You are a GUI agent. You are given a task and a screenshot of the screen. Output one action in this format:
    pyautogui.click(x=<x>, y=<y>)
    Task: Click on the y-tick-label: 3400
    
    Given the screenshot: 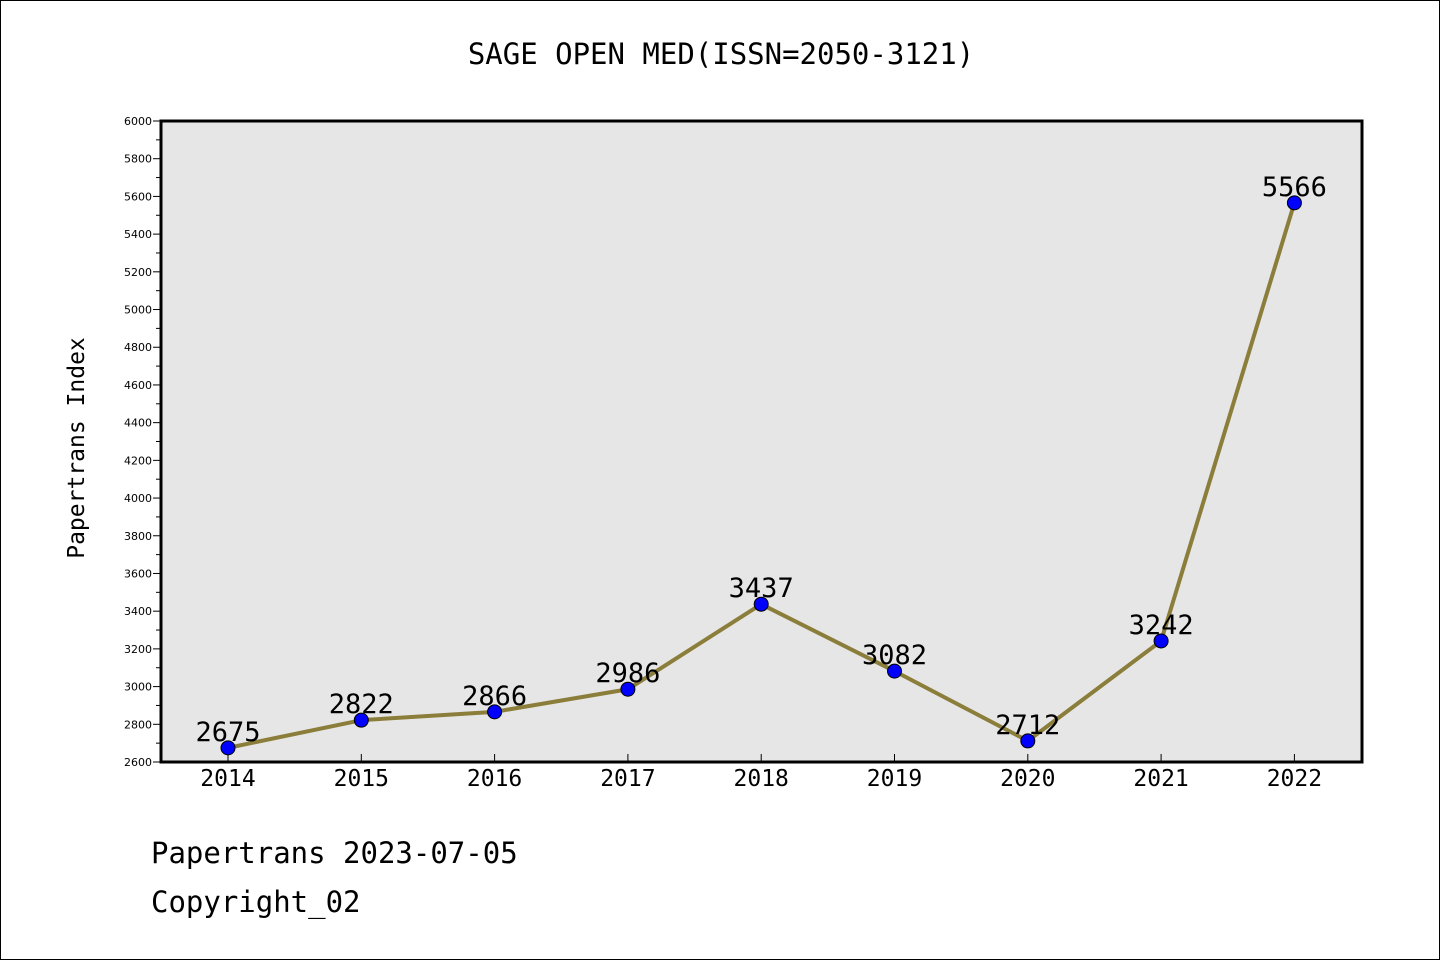 What is the action you would take?
    pyautogui.click(x=138, y=611)
    